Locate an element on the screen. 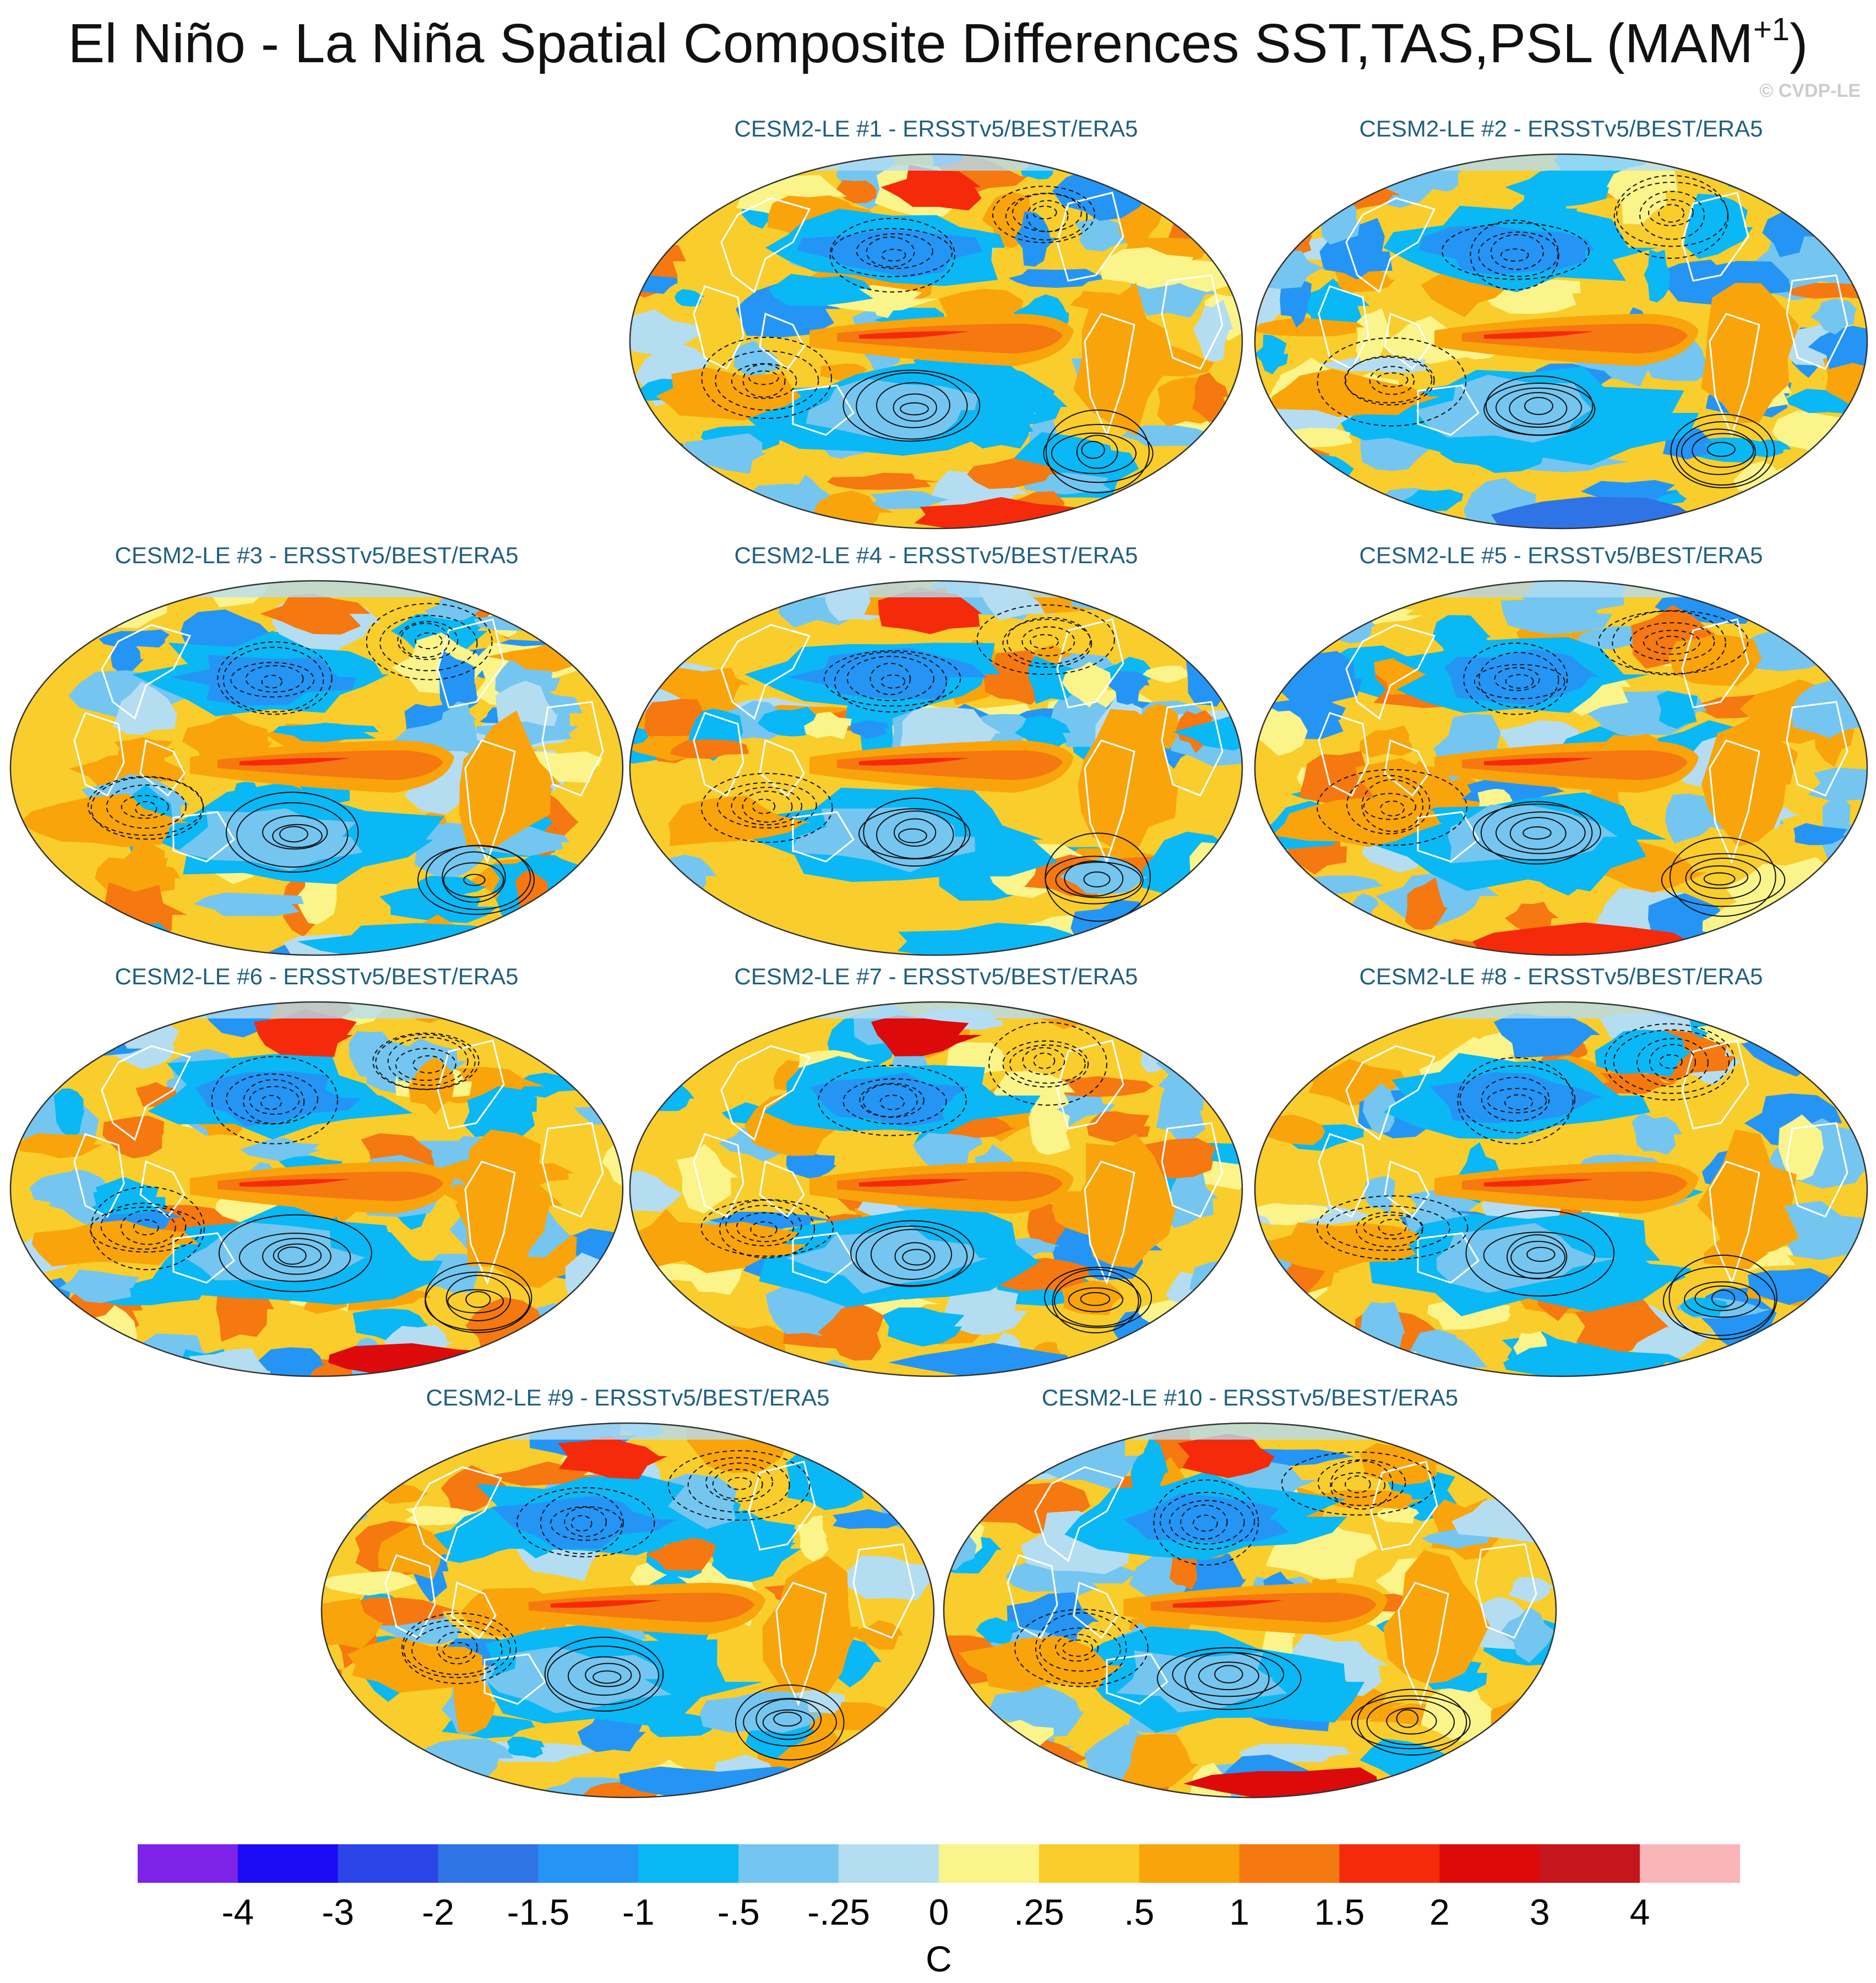 The width and height of the screenshot is (1876, 1983). map-panel: CESM2-LE #8 - ERSSTv5/BEST/ERA5 is located at coordinates (1561, 1172).